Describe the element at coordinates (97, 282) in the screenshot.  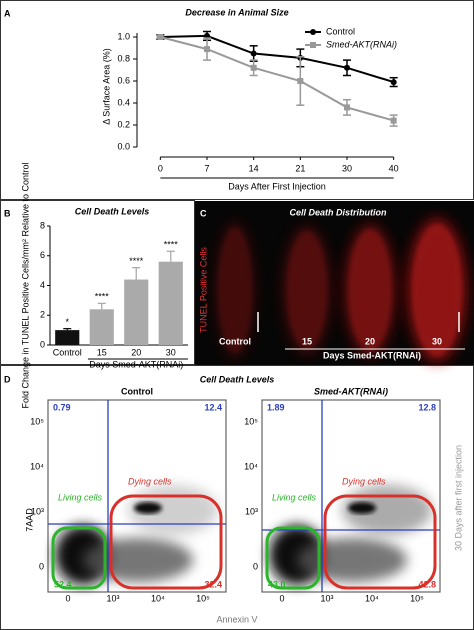
I see `panel-b-frame` at that location.